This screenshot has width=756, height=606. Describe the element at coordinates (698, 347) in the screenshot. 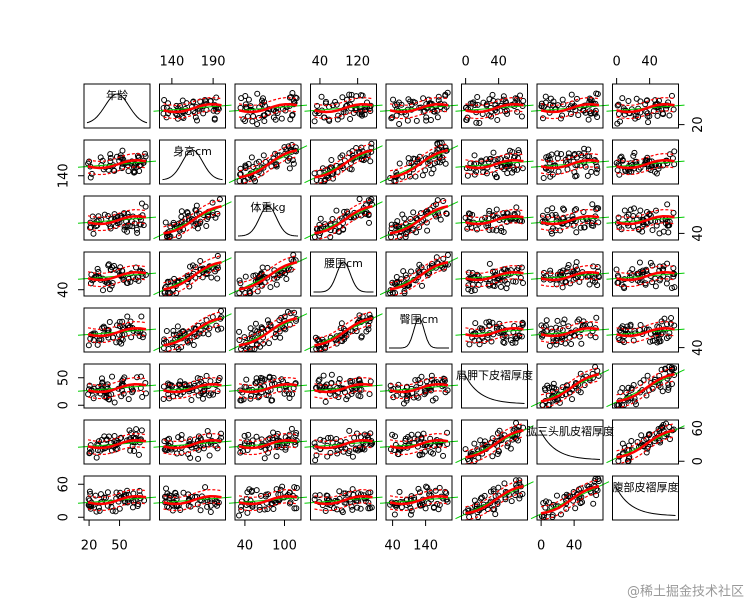

I see `y-tick-label: 40` at that location.